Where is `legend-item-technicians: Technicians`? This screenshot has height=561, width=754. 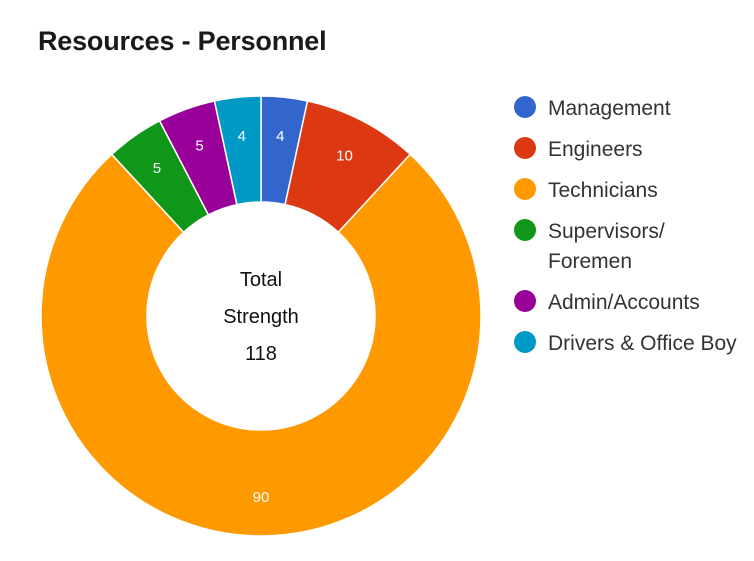
legend-item-technicians: Technicians is located at coordinates (631, 191).